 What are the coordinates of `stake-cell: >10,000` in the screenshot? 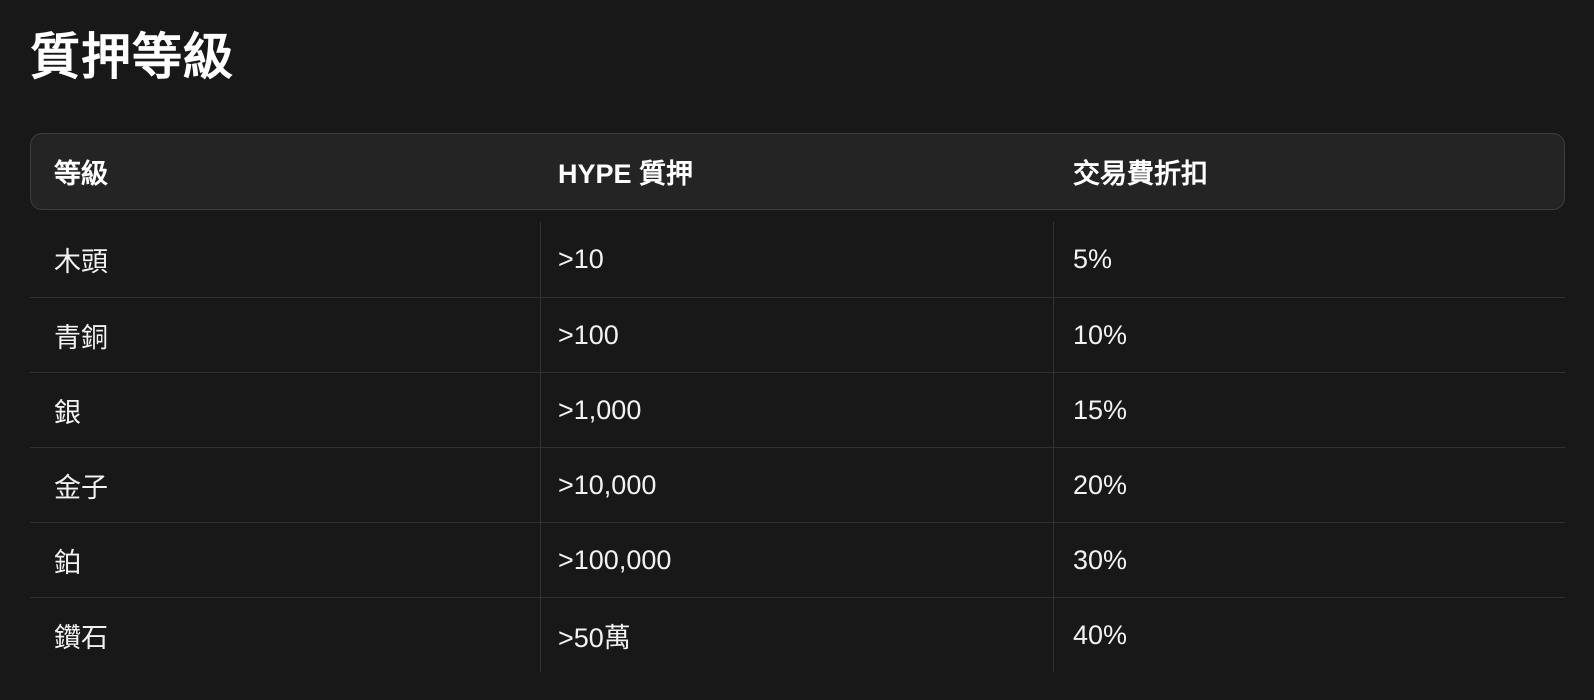 It's located at (796, 485).